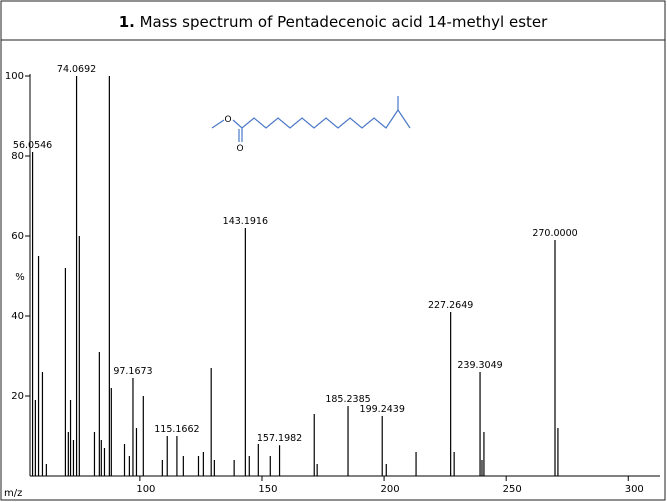  I want to click on x-tick-label: 300, so click(634, 489).